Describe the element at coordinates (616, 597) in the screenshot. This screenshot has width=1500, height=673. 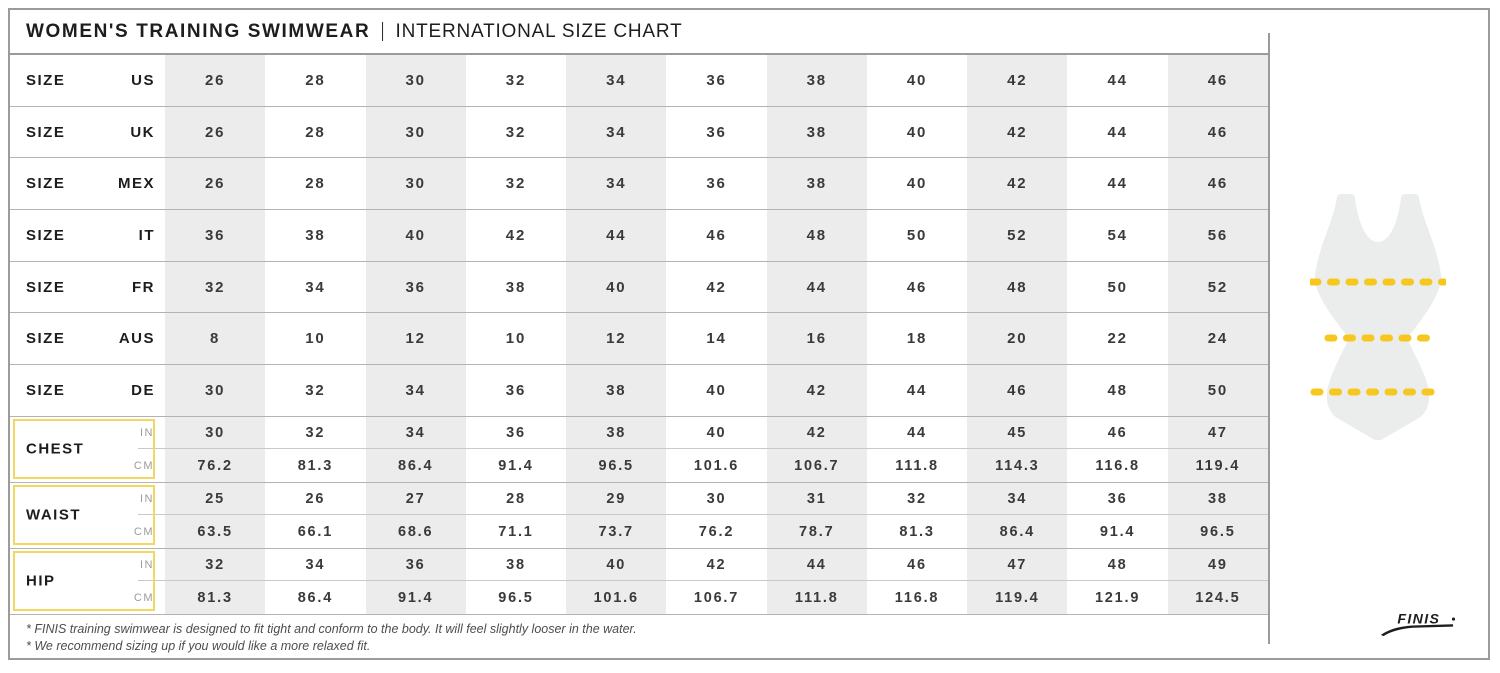
I see `measurement-value-cell: 101.6` at that location.